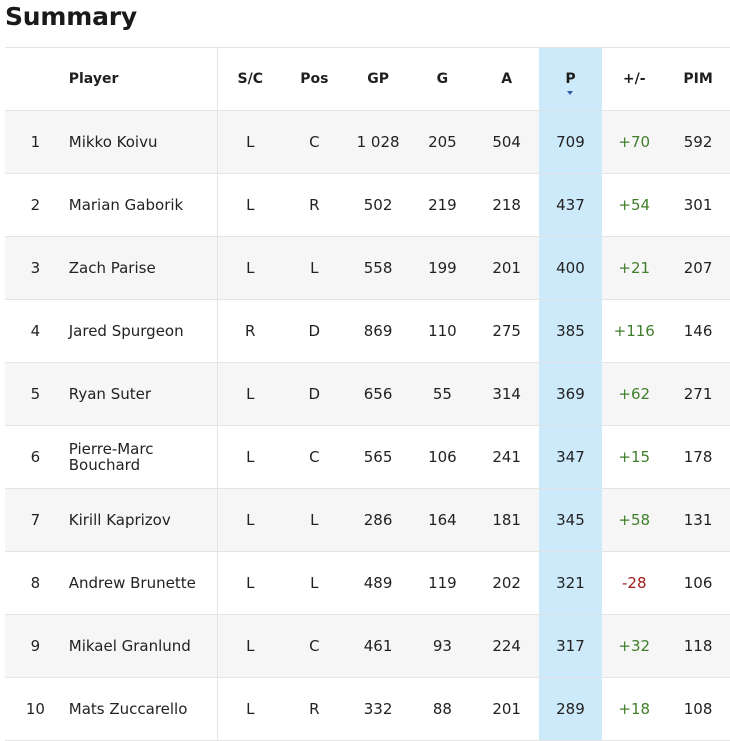  What do you see at coordinates (35, 79) in the screenshot?
I see `column-header-rank` at bounding box center [35, 79].